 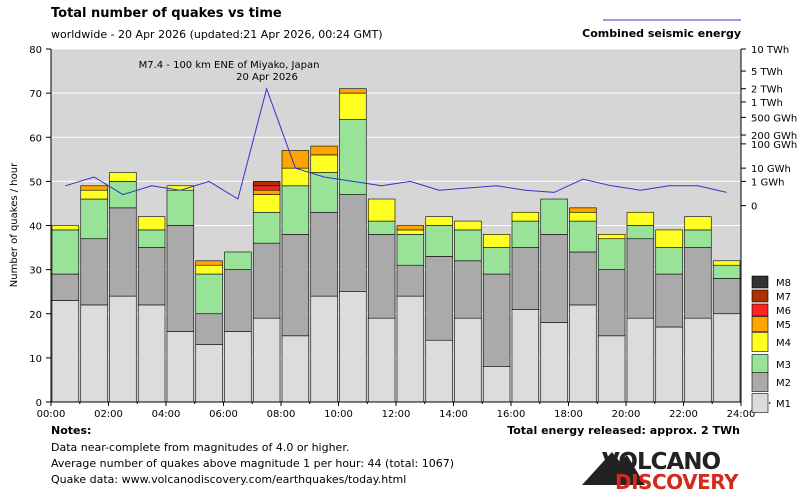 I want to click on bar-h8-M5, so click(x=295, y=159).